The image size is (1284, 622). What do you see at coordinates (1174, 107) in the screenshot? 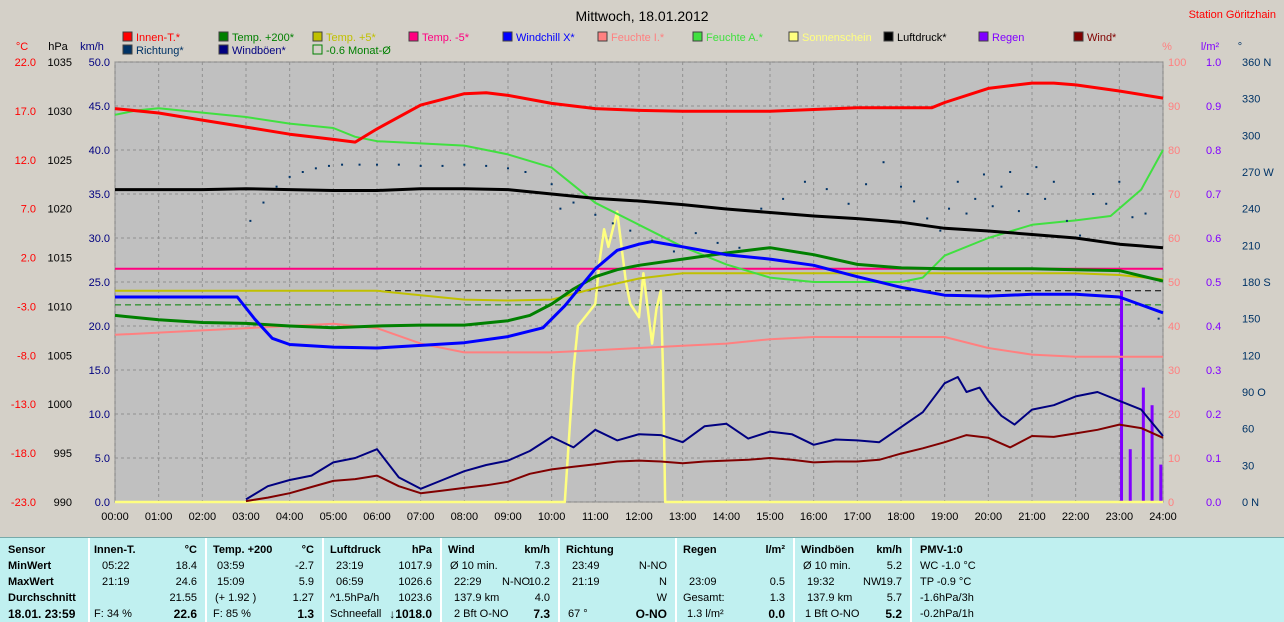
I see `percent-tick-label: 90` at bounding box center [1174, 107].